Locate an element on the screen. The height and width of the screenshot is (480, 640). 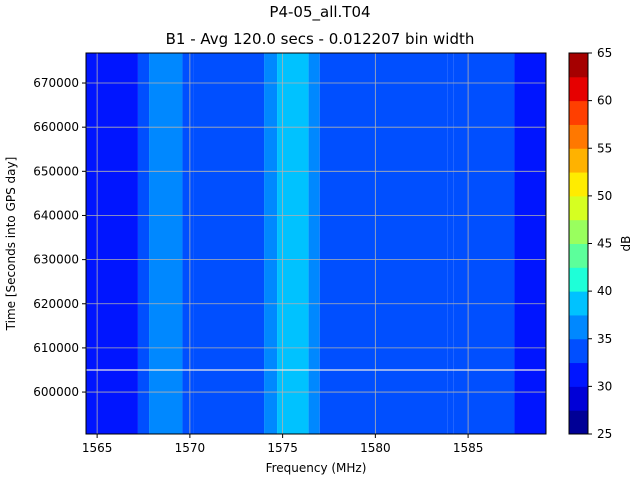
colorbar: 25 30 35 40 45 50 55 60 65 dB is located at coordinates (600, 243).